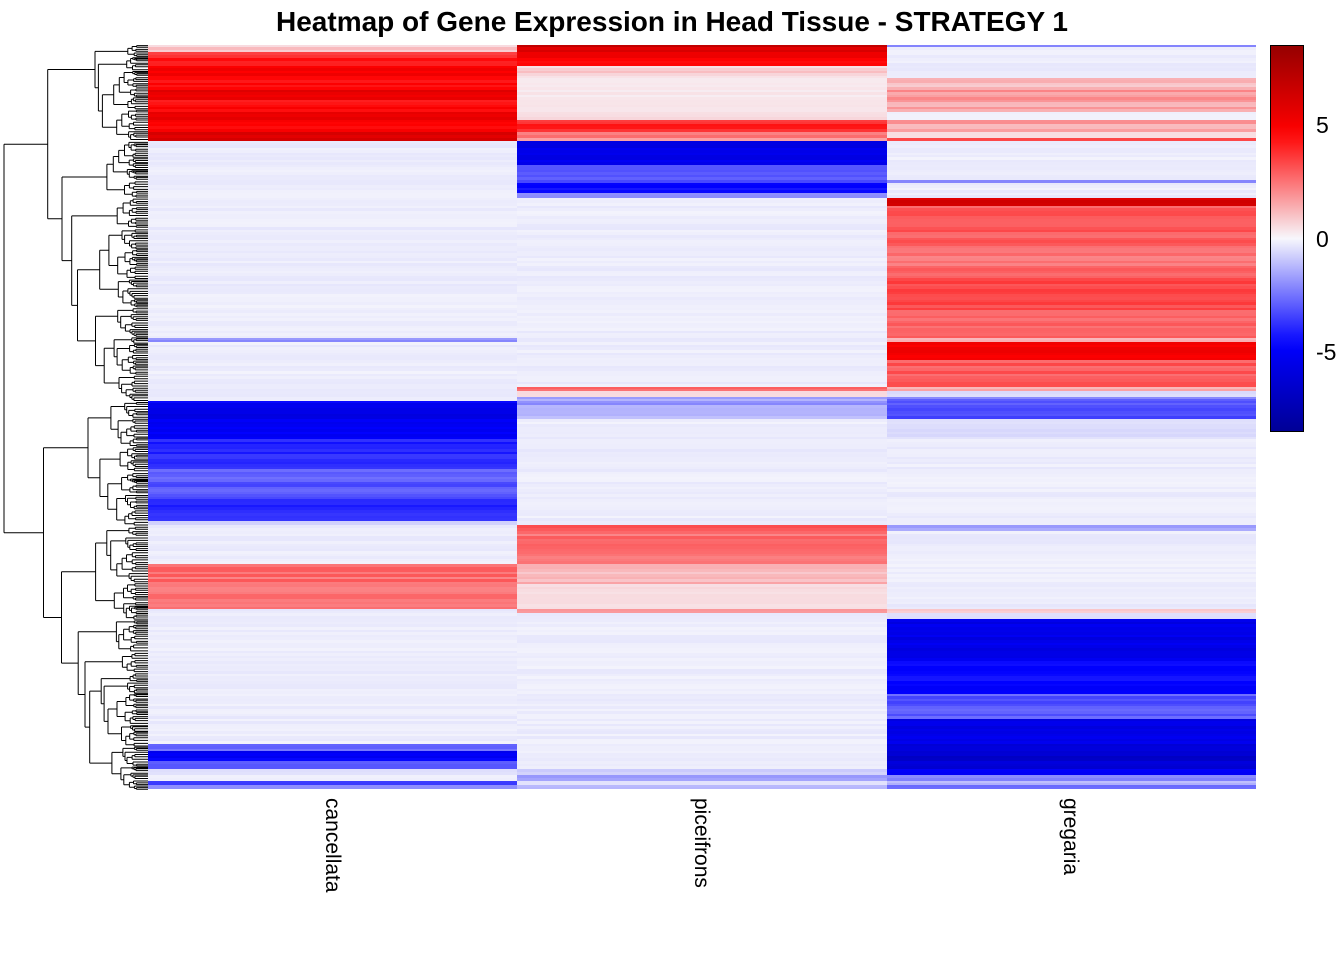  Describe the element at coordinates (332, 845) in the screenshot. I see `column-label-cancellata: cancellata` at that location.